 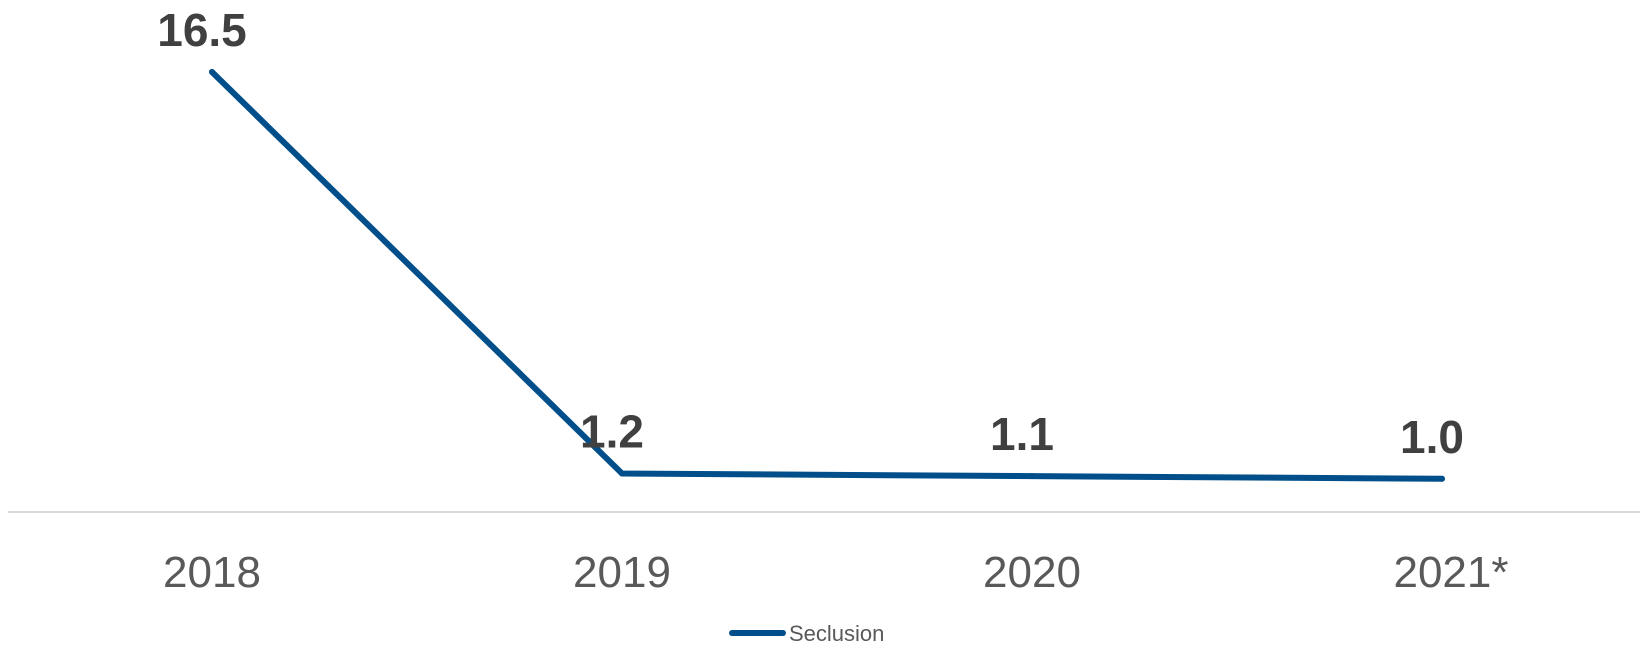 What do you see at coordinates (622, 572) in the screenshot?
I see `x-tick-label-2019: 2019` at bounding box center [622, 572].